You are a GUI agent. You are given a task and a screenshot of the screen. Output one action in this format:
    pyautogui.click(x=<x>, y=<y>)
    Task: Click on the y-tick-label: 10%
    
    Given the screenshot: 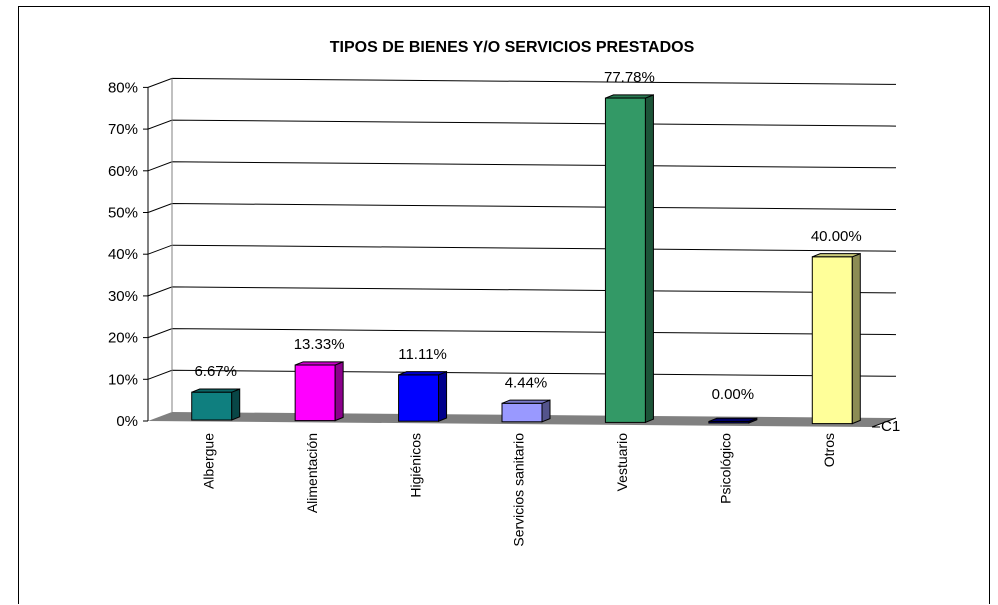 What is the action you would take?
    pyautogui.click(x=123, y=379)
    